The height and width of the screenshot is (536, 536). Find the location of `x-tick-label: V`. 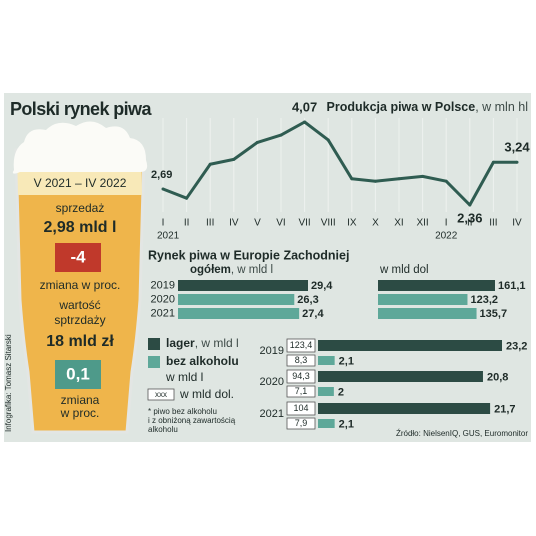

x-tick-label: V is located at coordinates (257, 223).